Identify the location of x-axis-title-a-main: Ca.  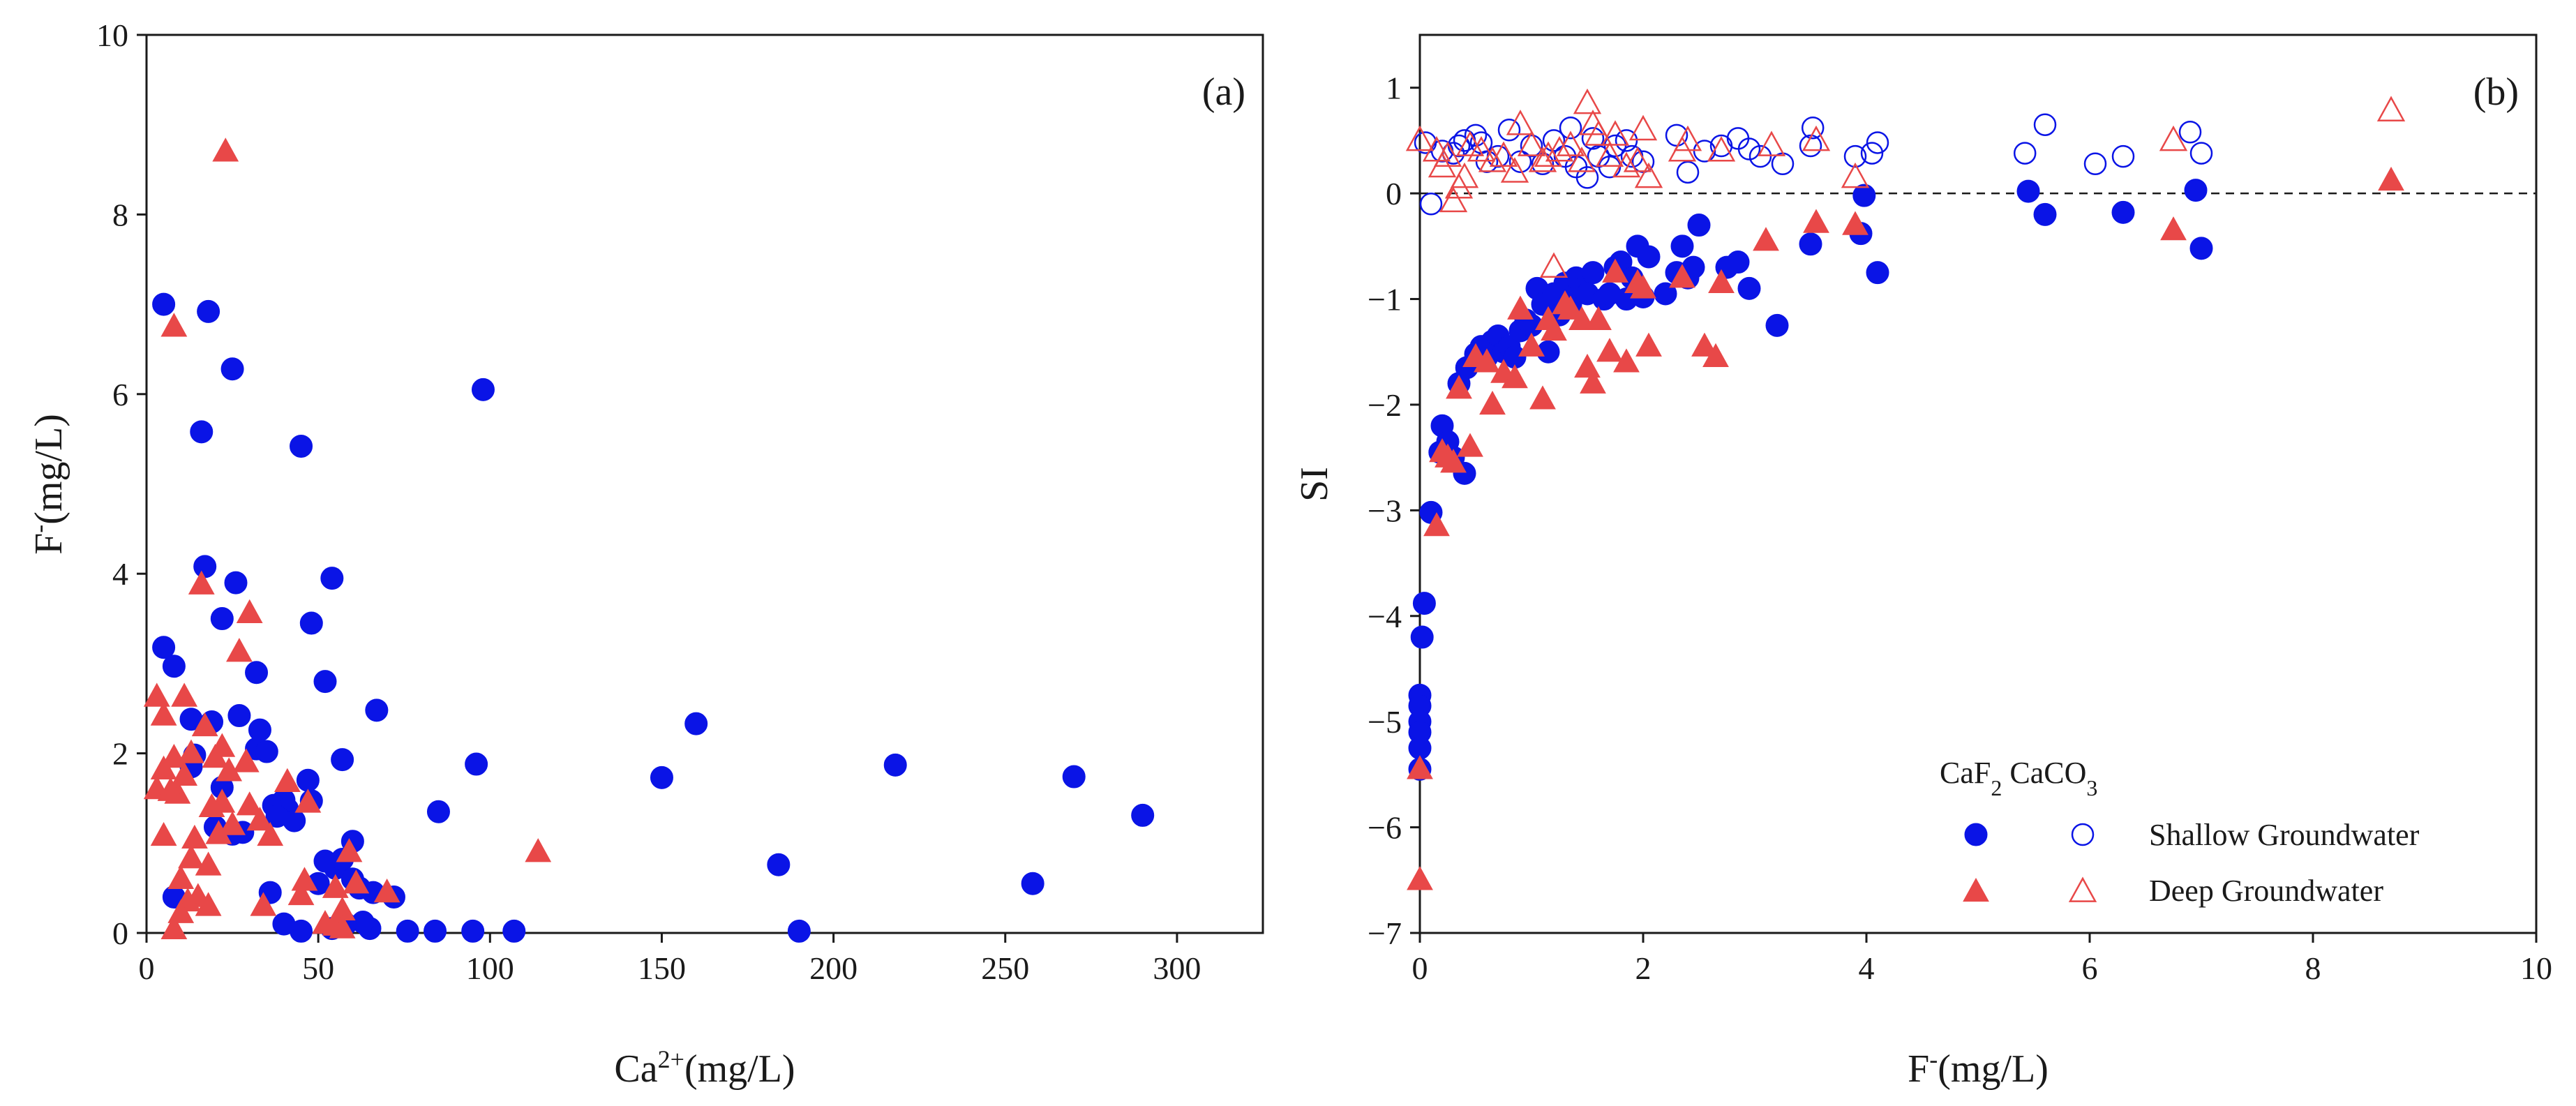
(635, 1069).